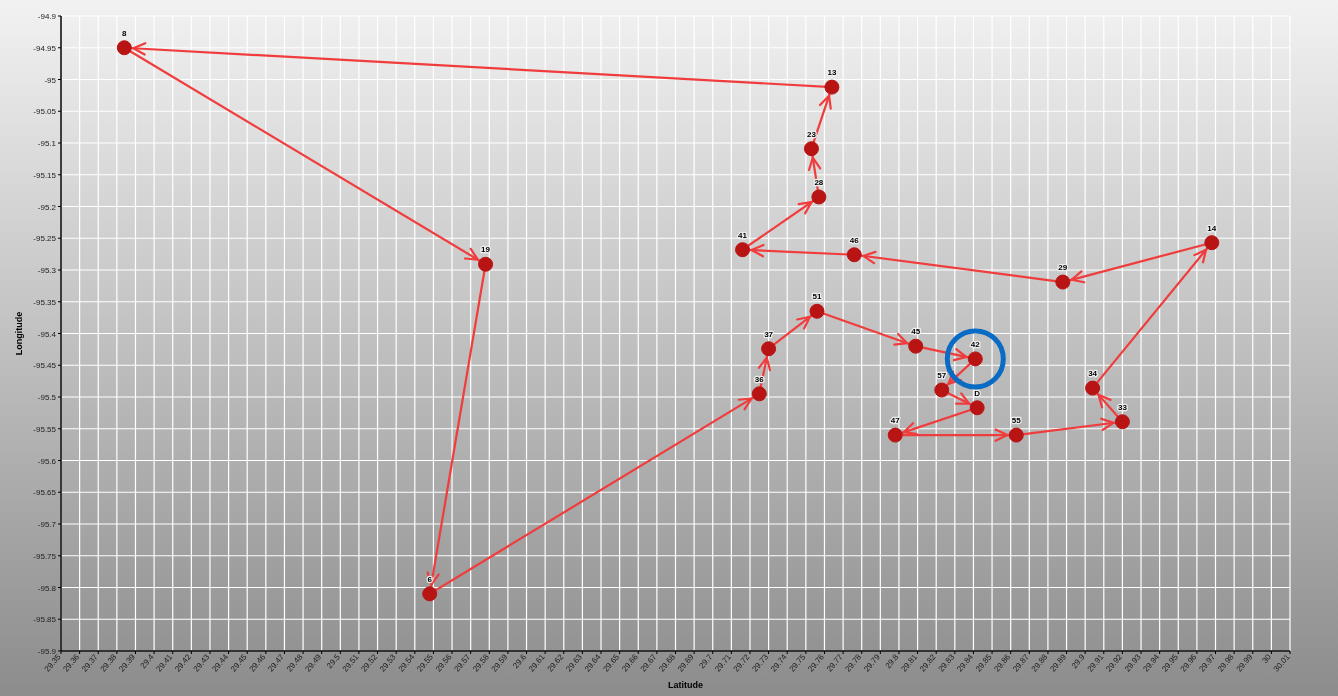 Image resolution: width=1338 pixels, height=696 pixels. I want to click on y-tick-label: -95.55, so click(45, 429).